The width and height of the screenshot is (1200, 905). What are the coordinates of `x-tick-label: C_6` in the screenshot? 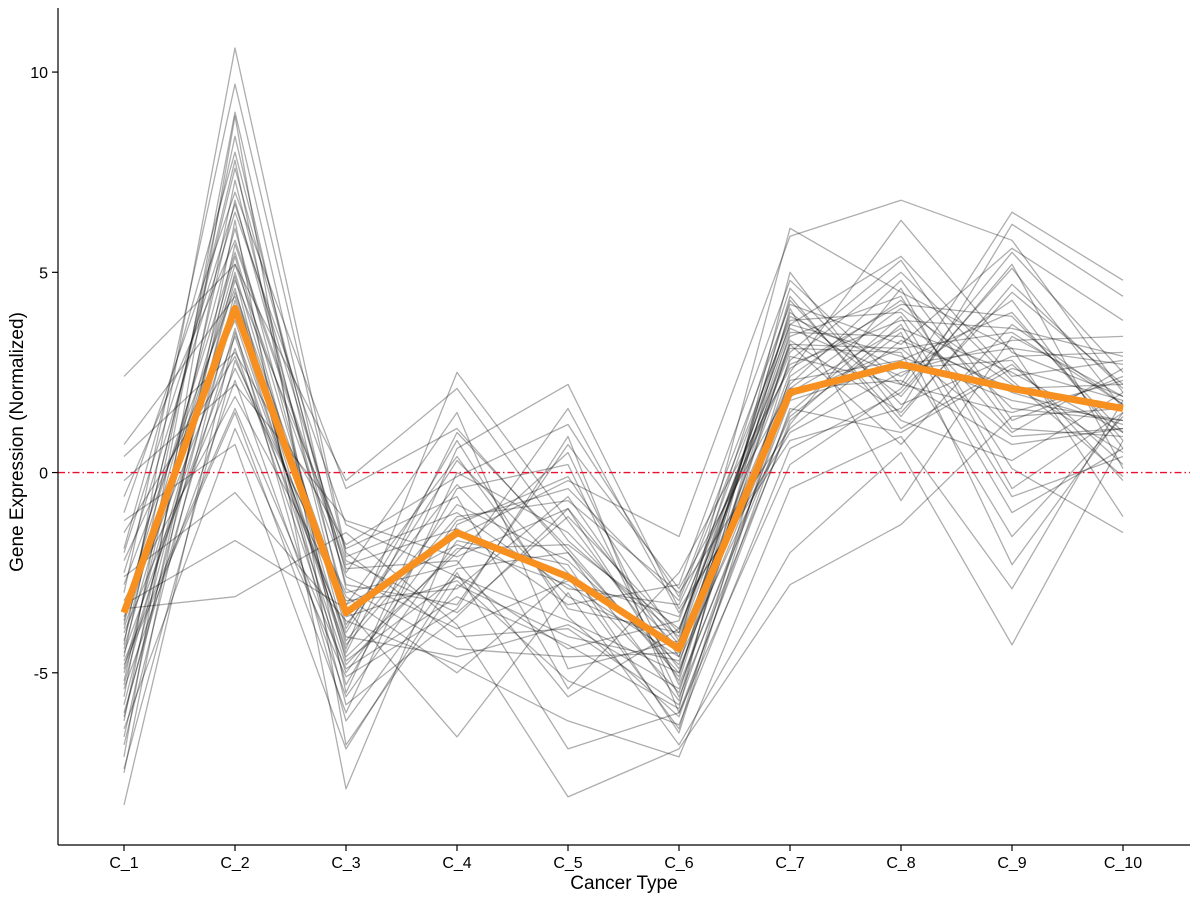 It's located at (678, 863).